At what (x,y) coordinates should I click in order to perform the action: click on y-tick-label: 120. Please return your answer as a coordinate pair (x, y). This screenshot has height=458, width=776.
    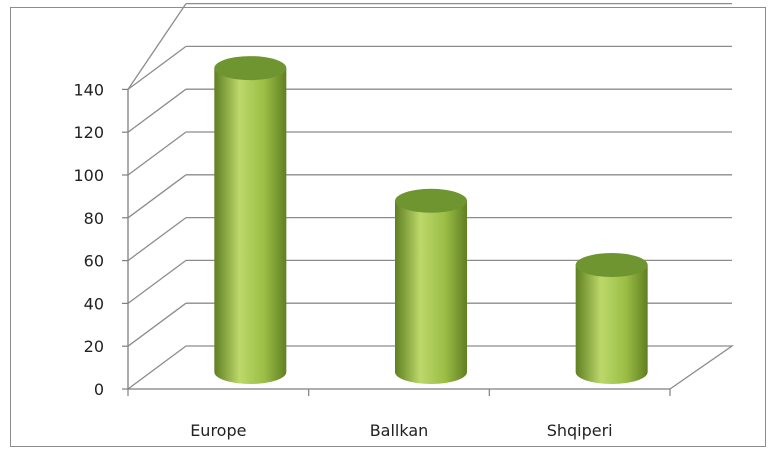
    Looking at the image, I should click on (88, 132).